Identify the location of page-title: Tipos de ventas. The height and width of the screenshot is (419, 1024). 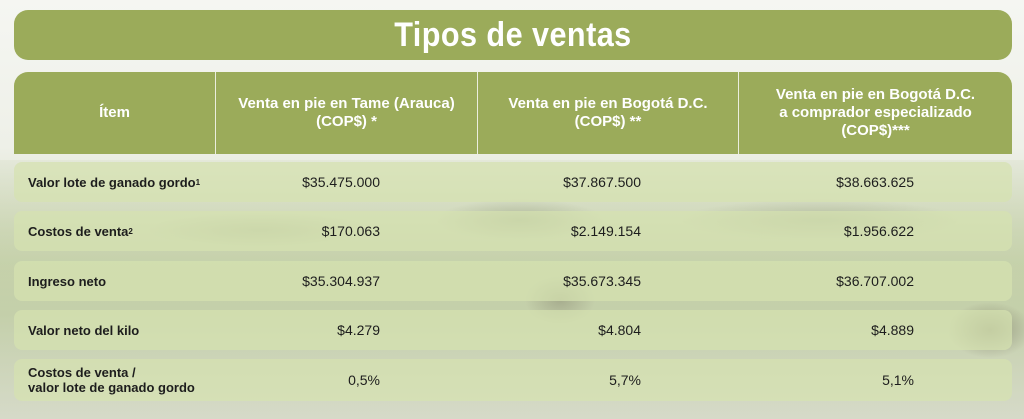
(513, 34).